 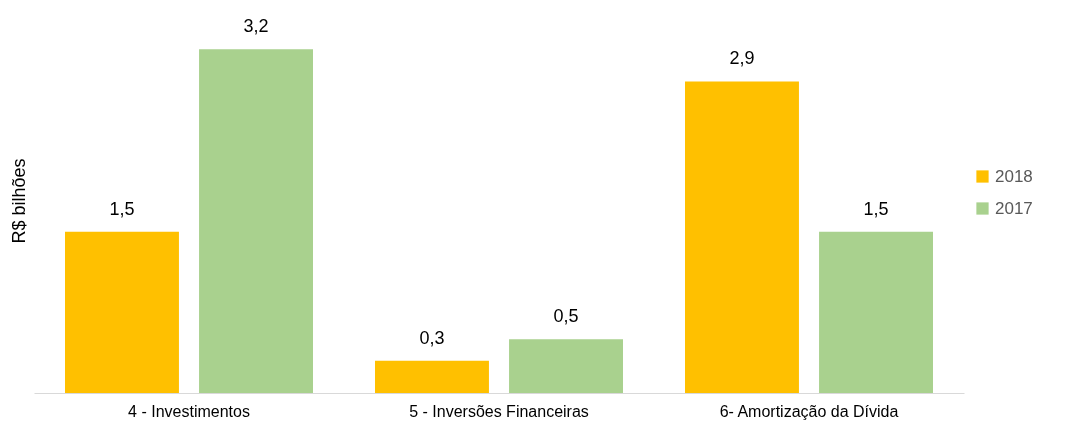 I want to click on legend-label: 2017, so click(x=1014, y=208).